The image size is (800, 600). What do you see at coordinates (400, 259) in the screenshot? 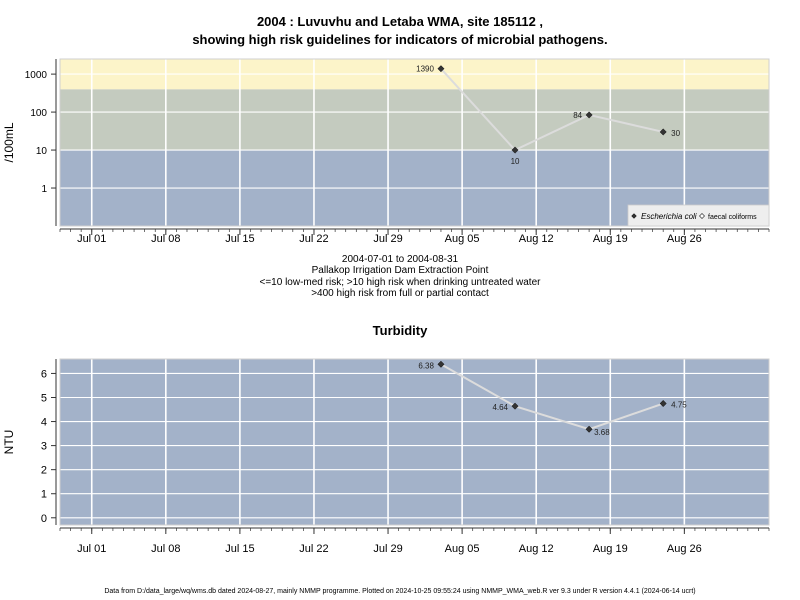
I see `date-range-note: 2004-07-01 to 2004-08-31` at bounding box center [400, 259].